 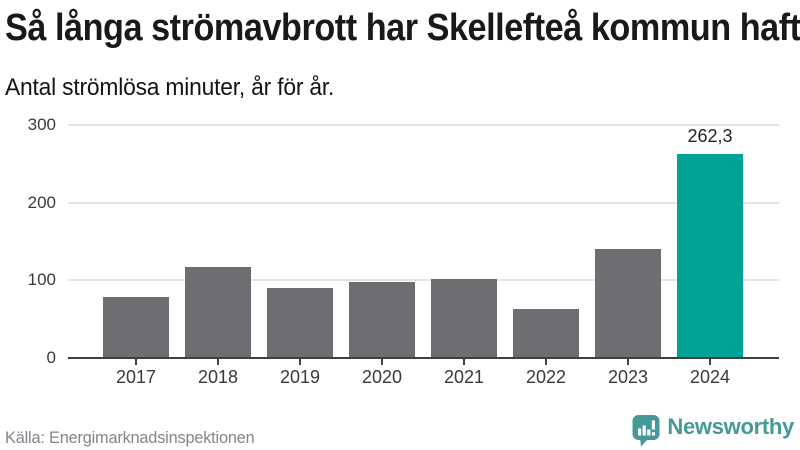 I want to click on bar-2018, so click(x=218, y=312).